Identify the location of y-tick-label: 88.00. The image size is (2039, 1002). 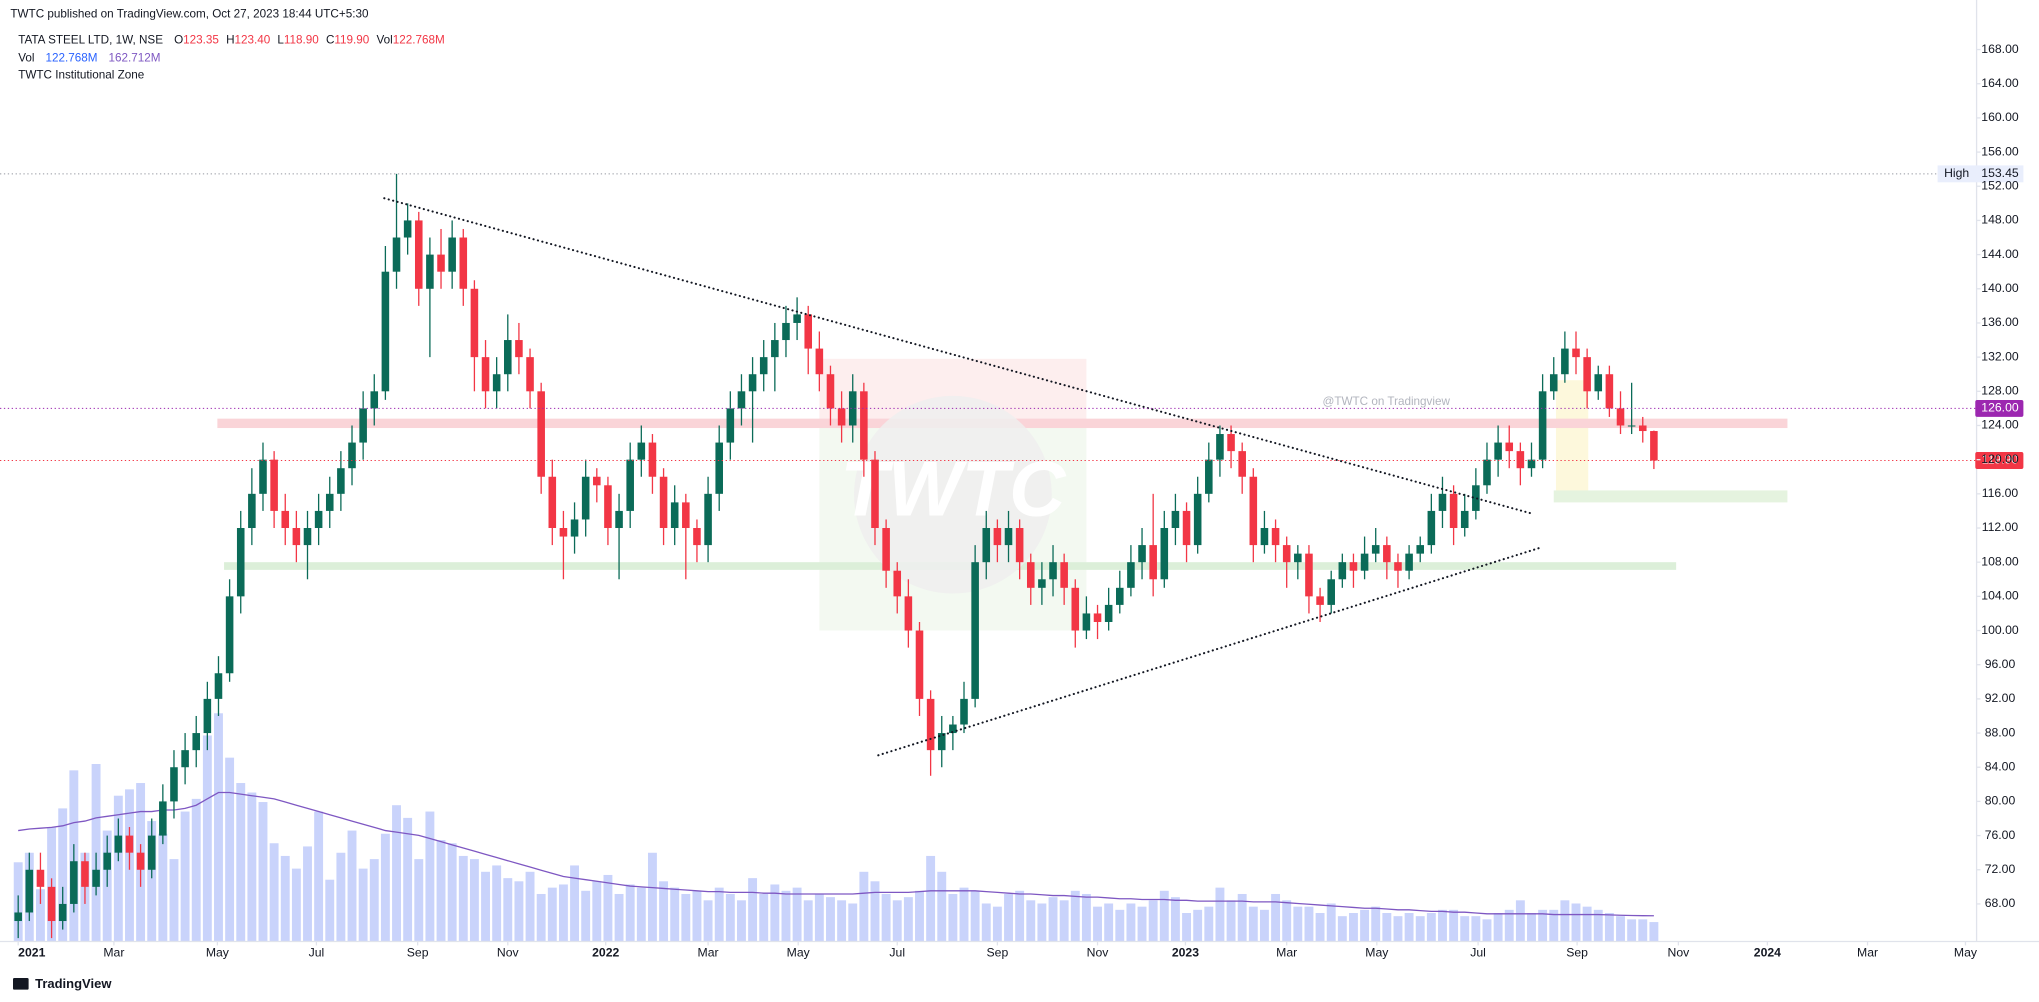
(2000, 732).